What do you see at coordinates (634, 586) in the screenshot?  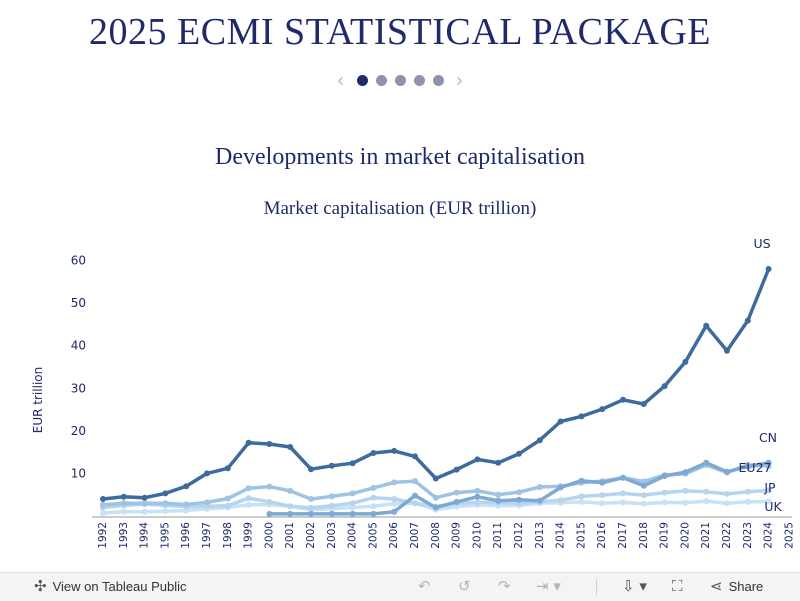 I see `download-icon: ⇩ ▾` at bounding box center [634, 586].